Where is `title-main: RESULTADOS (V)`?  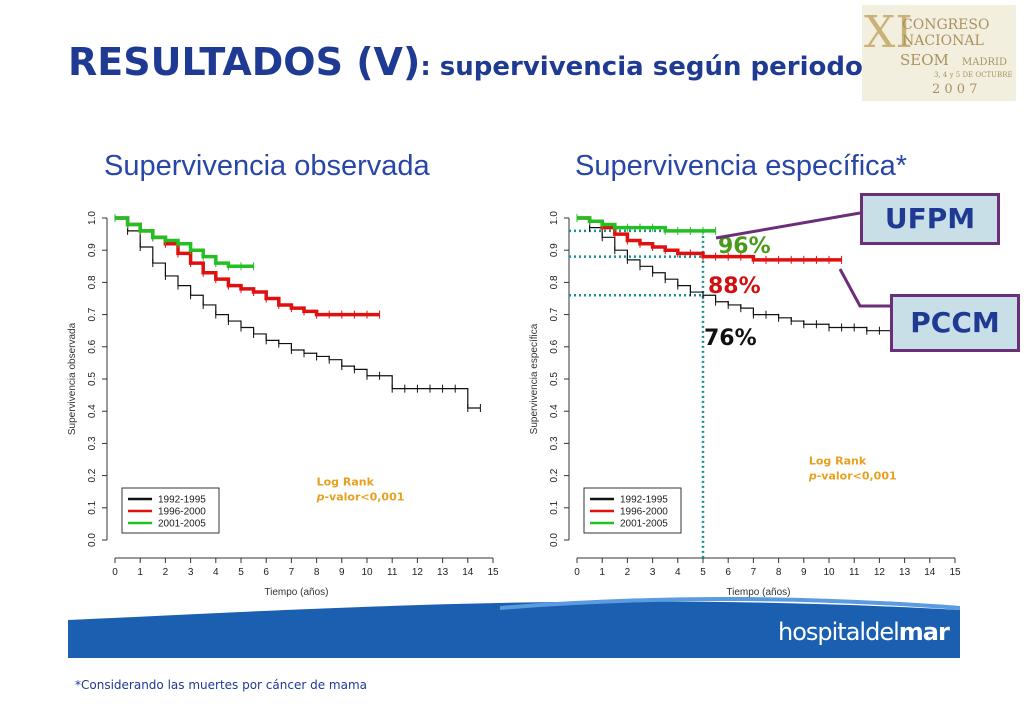
title-main: RESULTADOS (V) is located at coordinates (244, 62).